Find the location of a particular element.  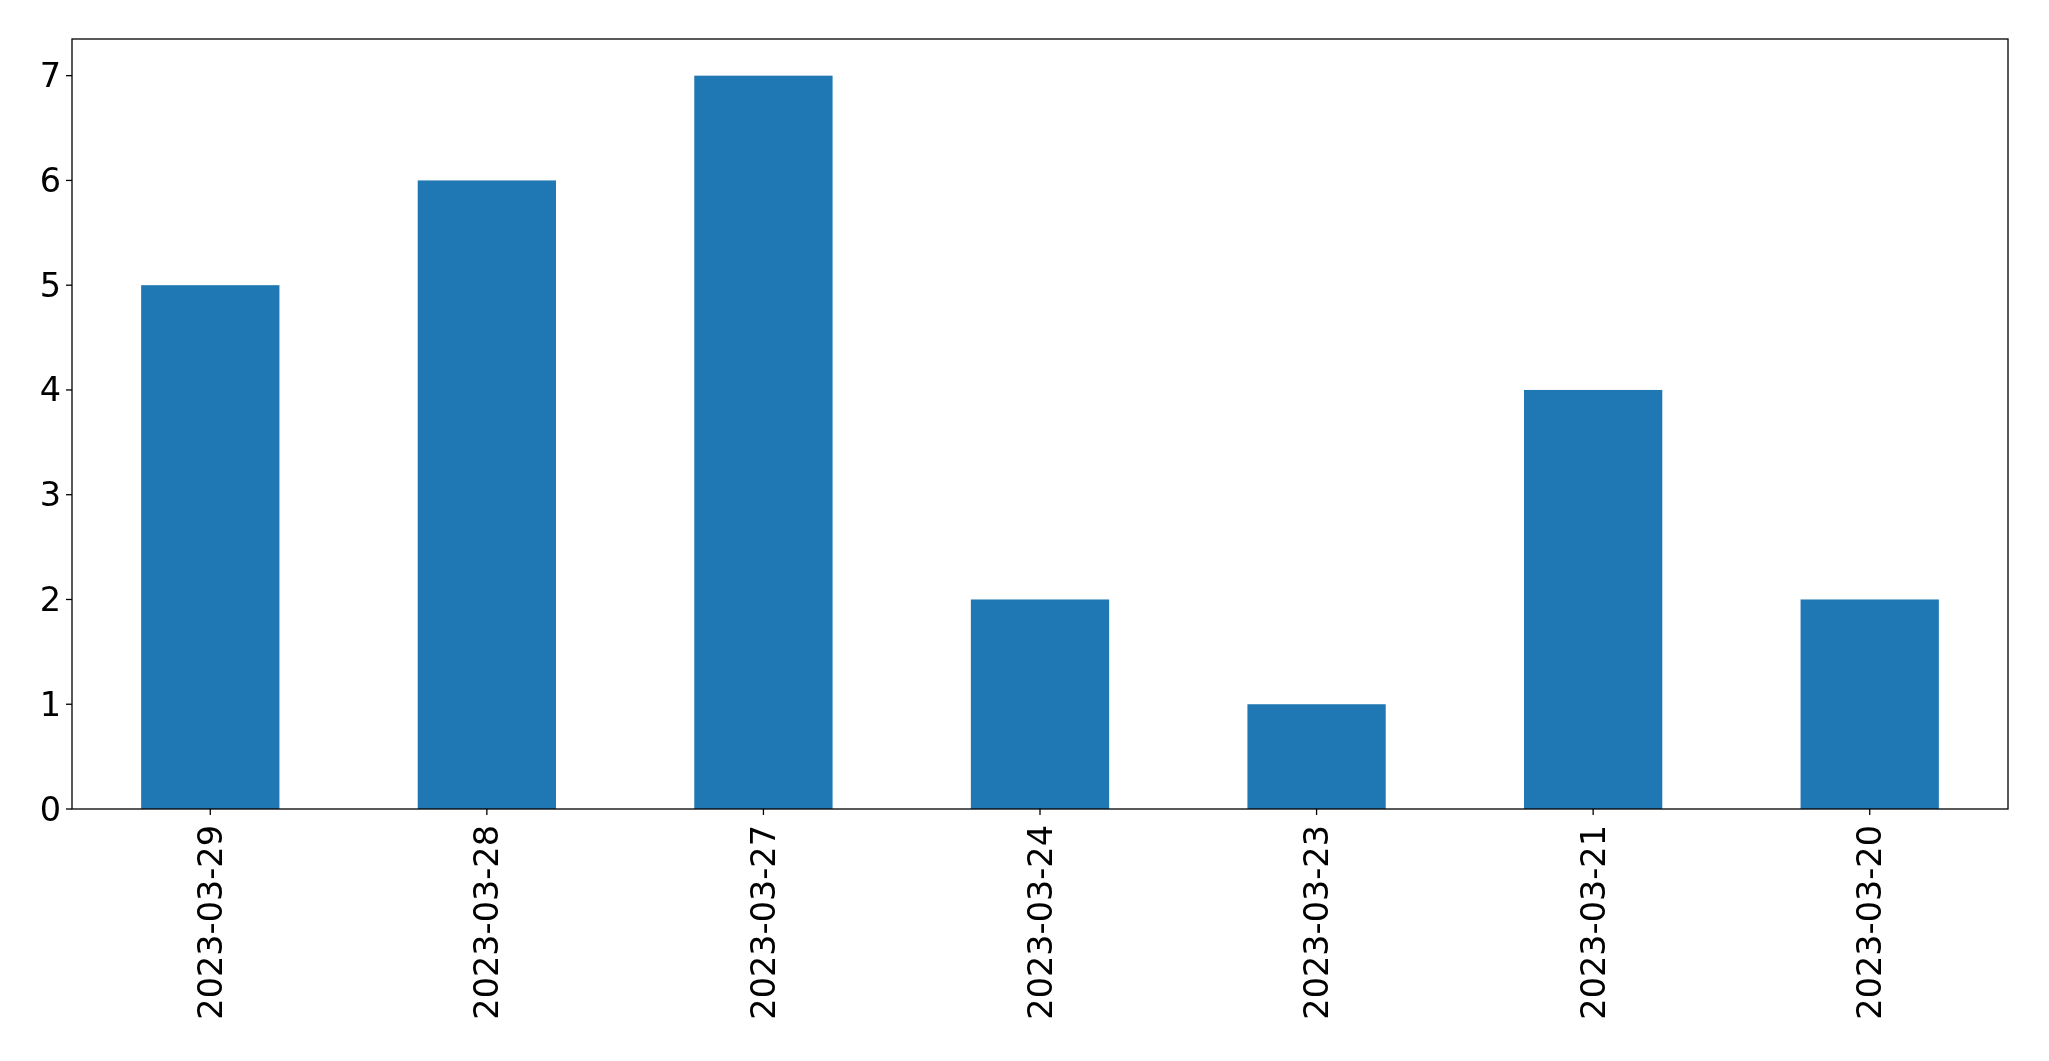

y-tick-label: 1 is located at coordinates (50, 704).